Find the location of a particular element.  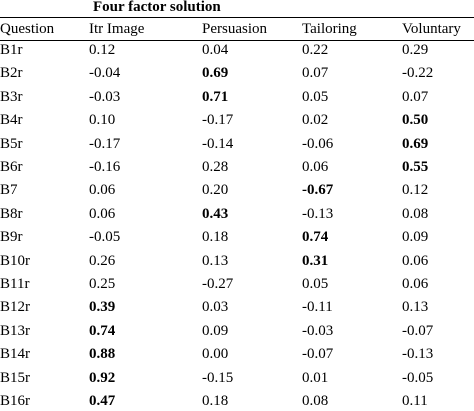

table-title: Four factor solution is located at coordinates (157, 7).